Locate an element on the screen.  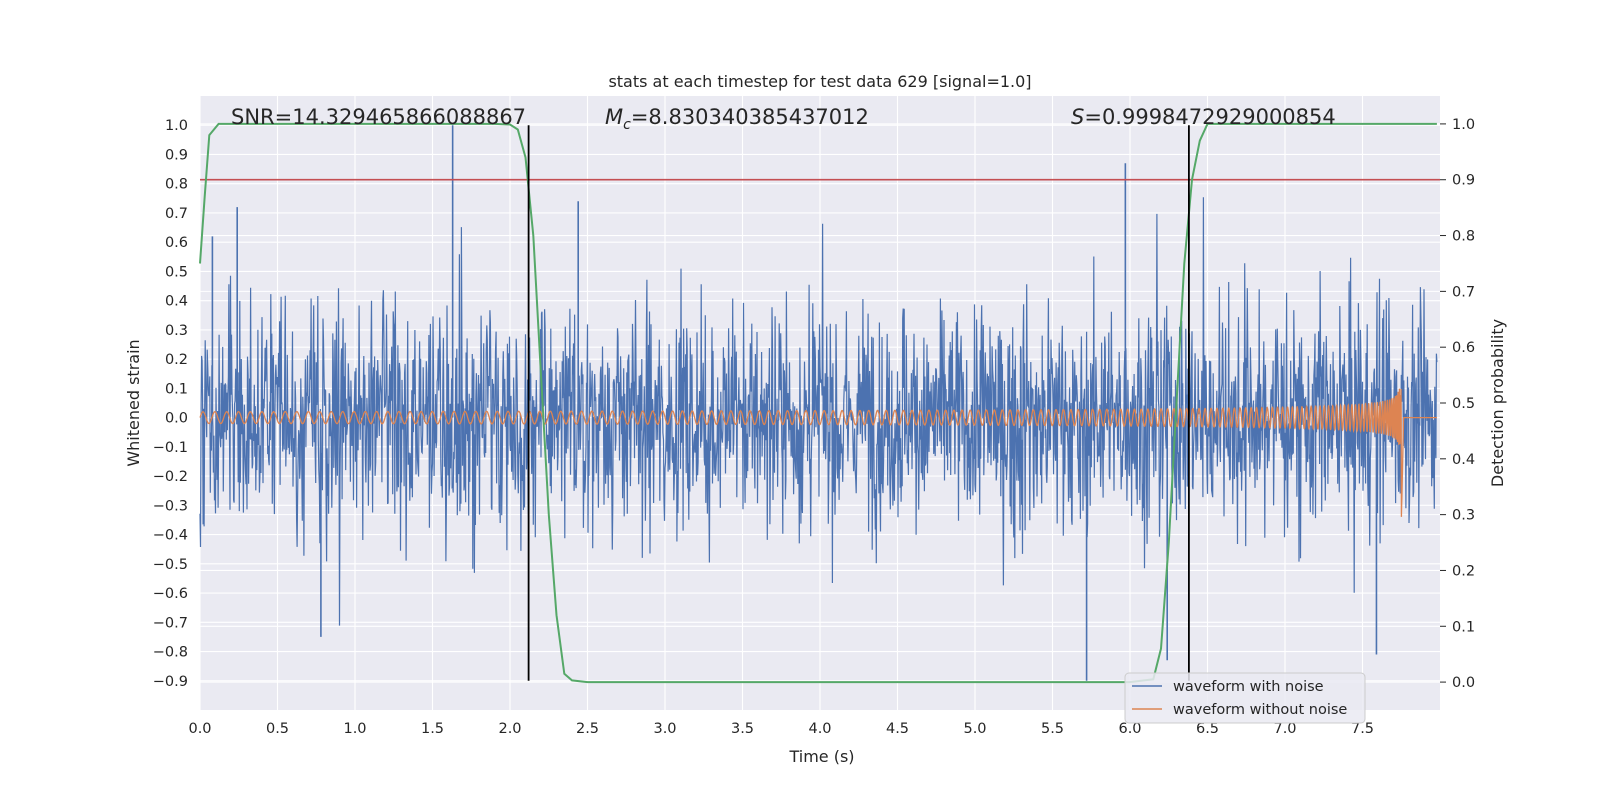
y-axis-label: Whitened strain is located at coordinates (133, 402).